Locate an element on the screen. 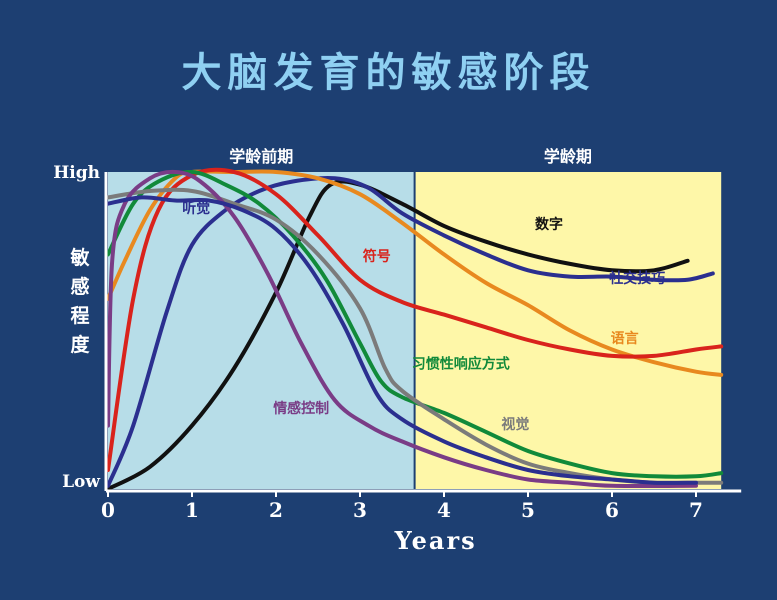 Image resolution: width=777 pixels, height=600 pixels. y-axis-label-char: 度 is located at coordinates (80, 344).